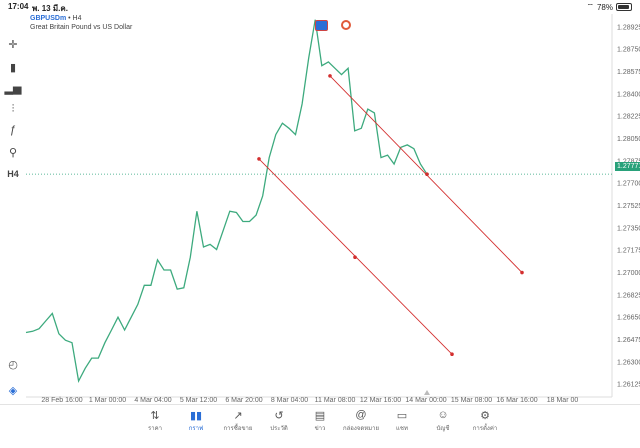 This screenshot has height=448, width=640. Describe the element at coordinates (628, 184) in the screenshot. I see `y-tick-label: 1.27700` at that location.